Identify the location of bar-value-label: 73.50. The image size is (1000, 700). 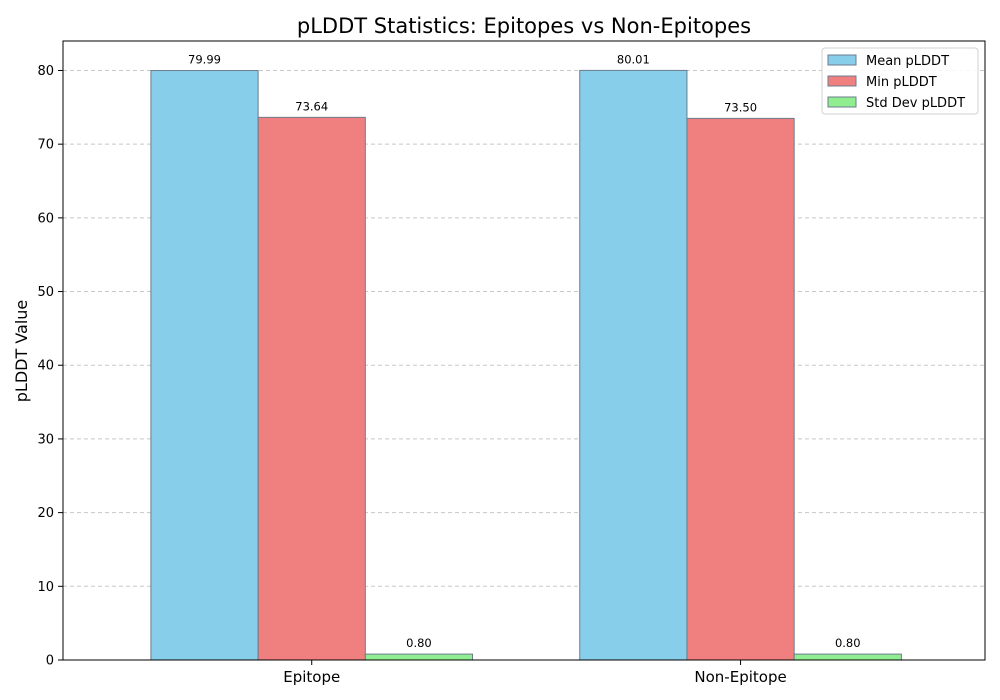
(740, 107).